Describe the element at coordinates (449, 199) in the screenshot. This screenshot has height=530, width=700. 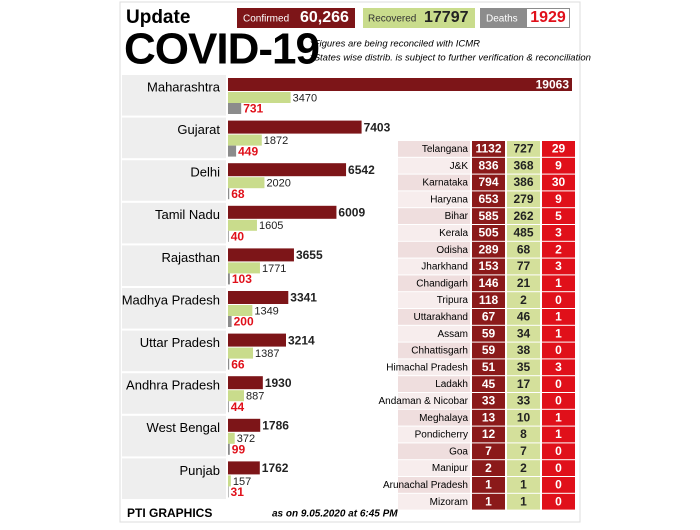
I see `table-state: Haryana` at that location.